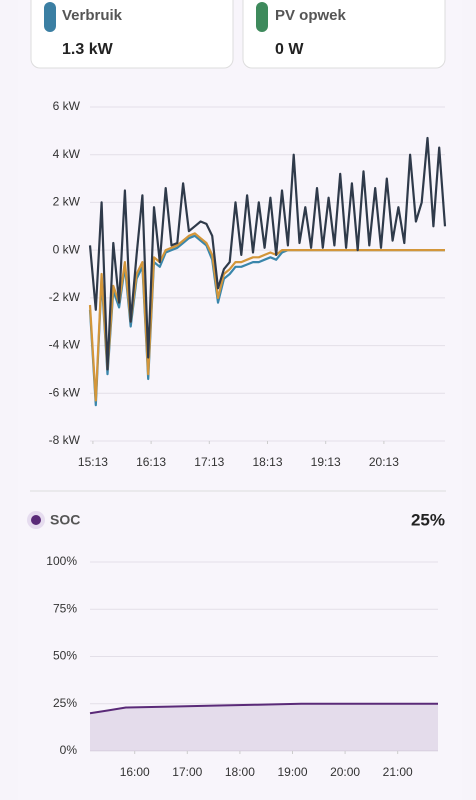 The width and height of the screenshot is (476, 800). I want to click on legend-label: SOC, so click(65, 520).